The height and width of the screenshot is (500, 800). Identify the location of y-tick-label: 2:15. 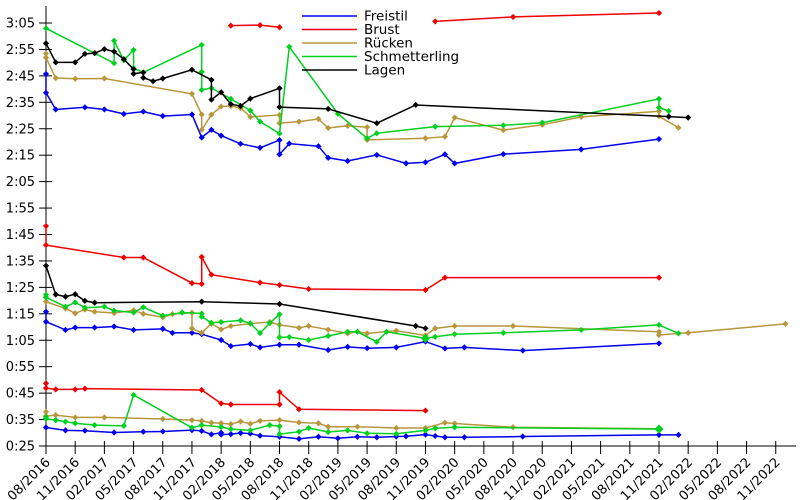
(20, 156).